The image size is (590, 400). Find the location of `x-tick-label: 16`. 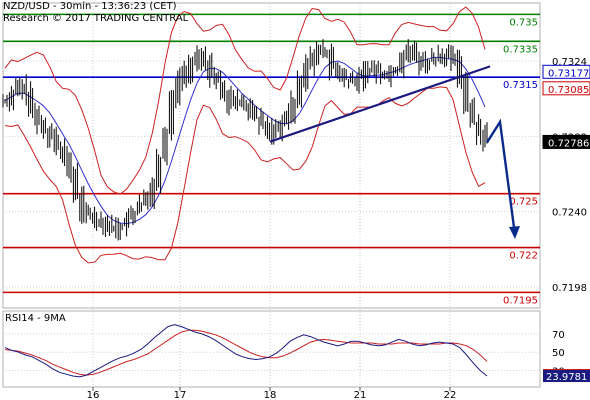

x-tick-label: 16 is located at coordinates (93, 395).